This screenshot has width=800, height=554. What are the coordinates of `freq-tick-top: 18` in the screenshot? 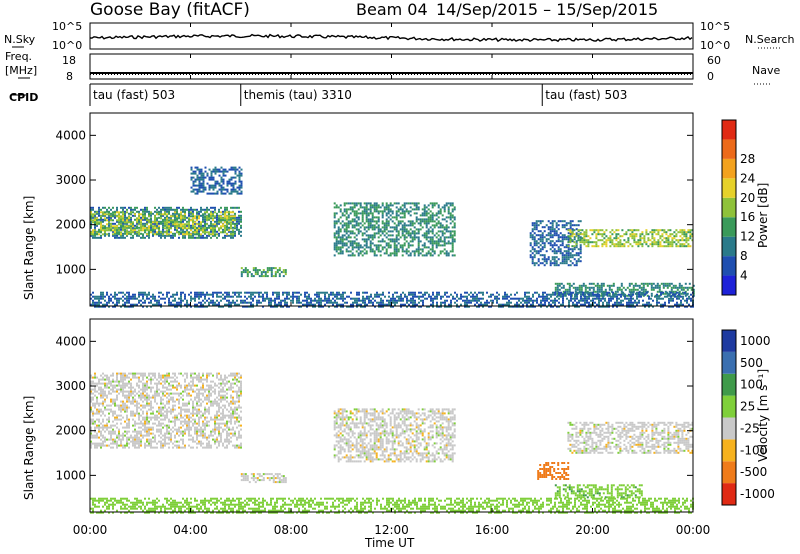 It's located at (69, 60).